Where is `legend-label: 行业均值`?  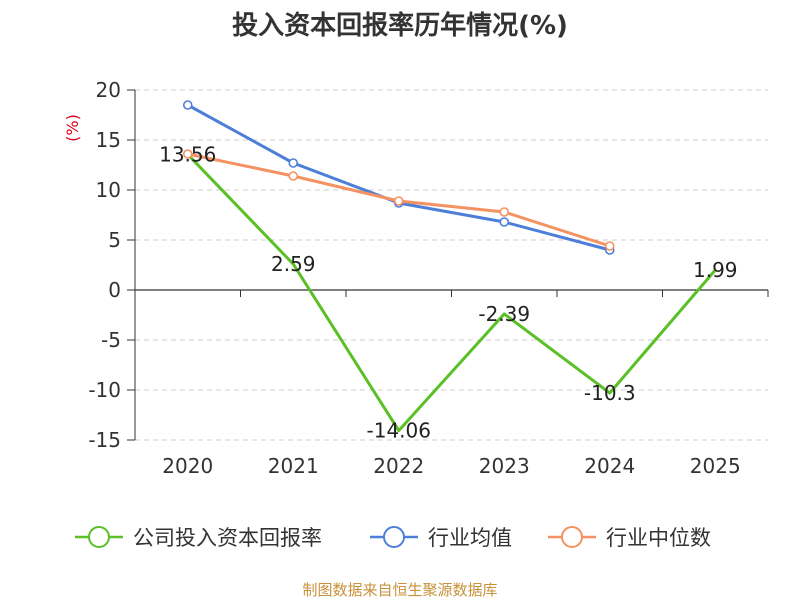 legend-label: 行业均值 is located at coordinates (470, 538).